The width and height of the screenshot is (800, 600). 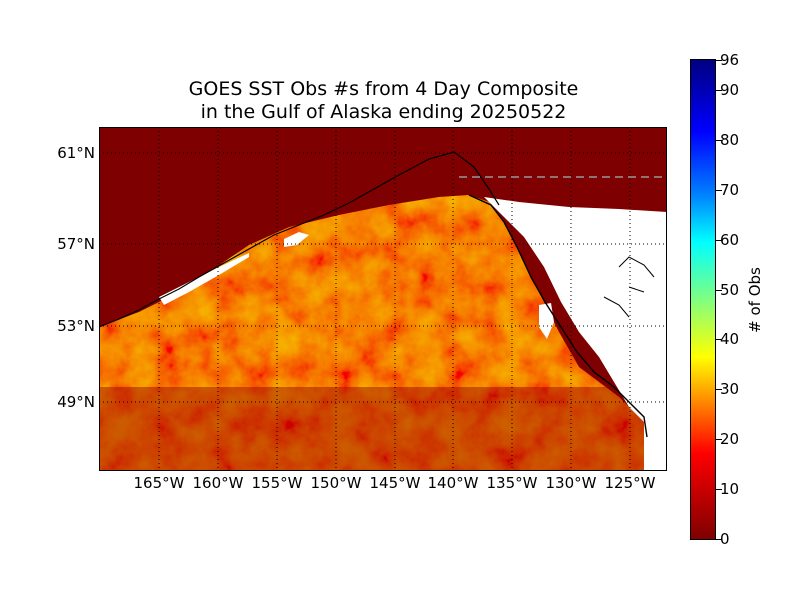 I want to click on land-canada, so click(x=575, y=334).